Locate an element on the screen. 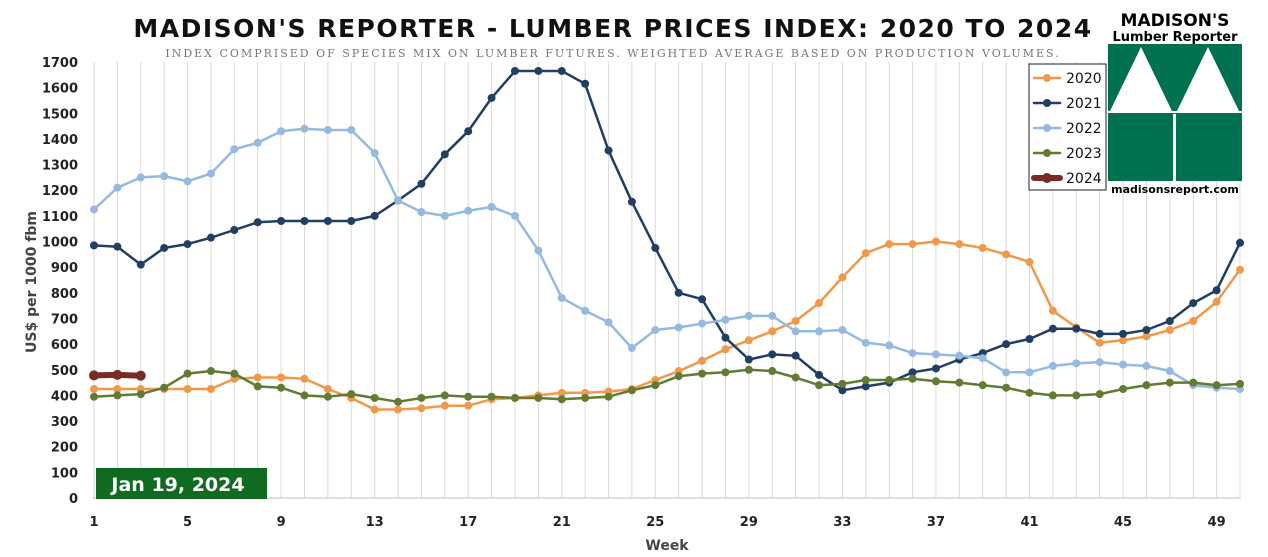  legend-label: 2022 is located at coordinates (1084, 129).